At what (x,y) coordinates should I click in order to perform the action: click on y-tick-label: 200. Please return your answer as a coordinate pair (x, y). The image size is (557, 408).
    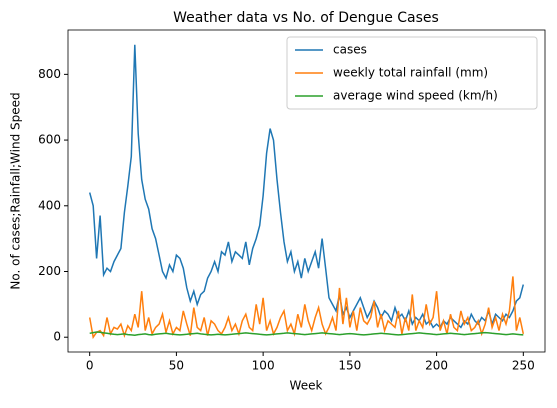
    Looking at the image, I should click on (49, 271).